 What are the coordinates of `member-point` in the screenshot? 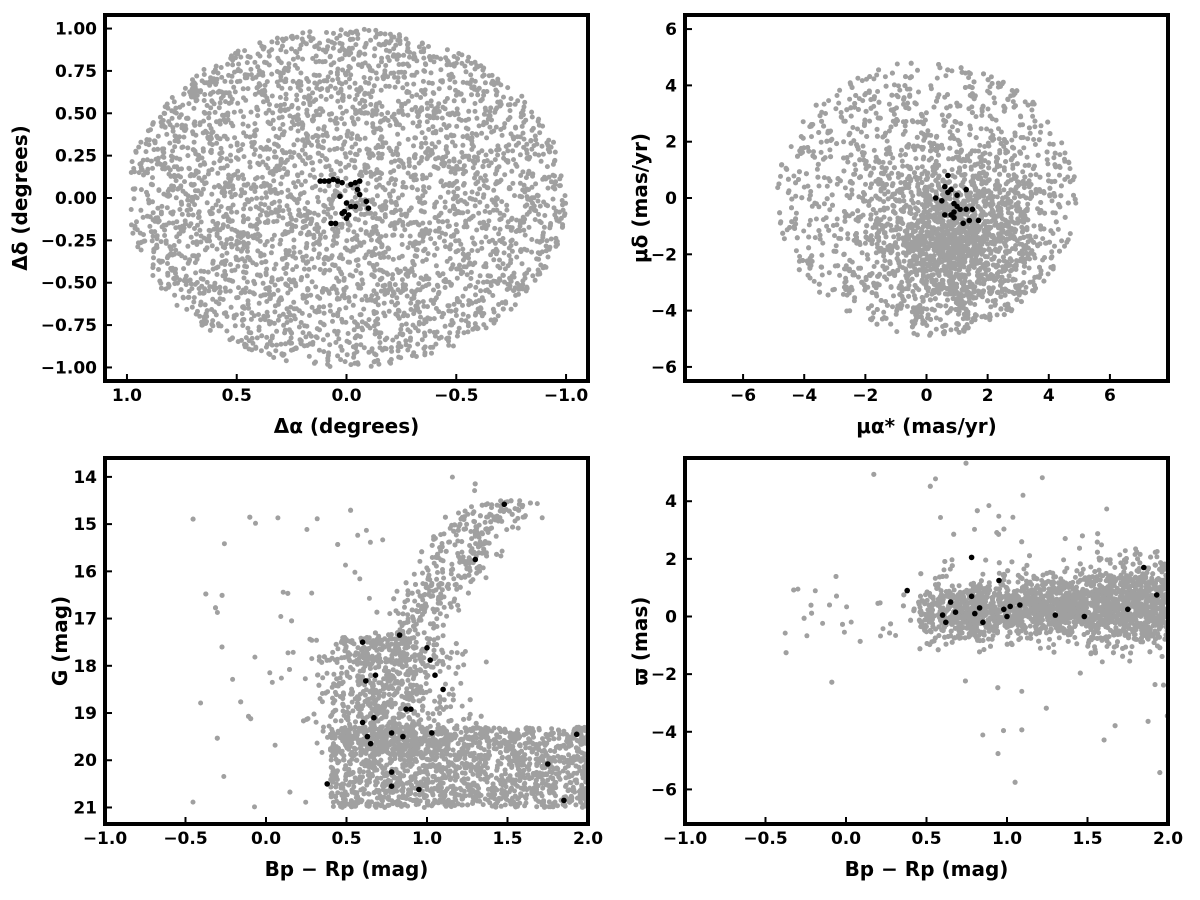 It's located at (331, 223).